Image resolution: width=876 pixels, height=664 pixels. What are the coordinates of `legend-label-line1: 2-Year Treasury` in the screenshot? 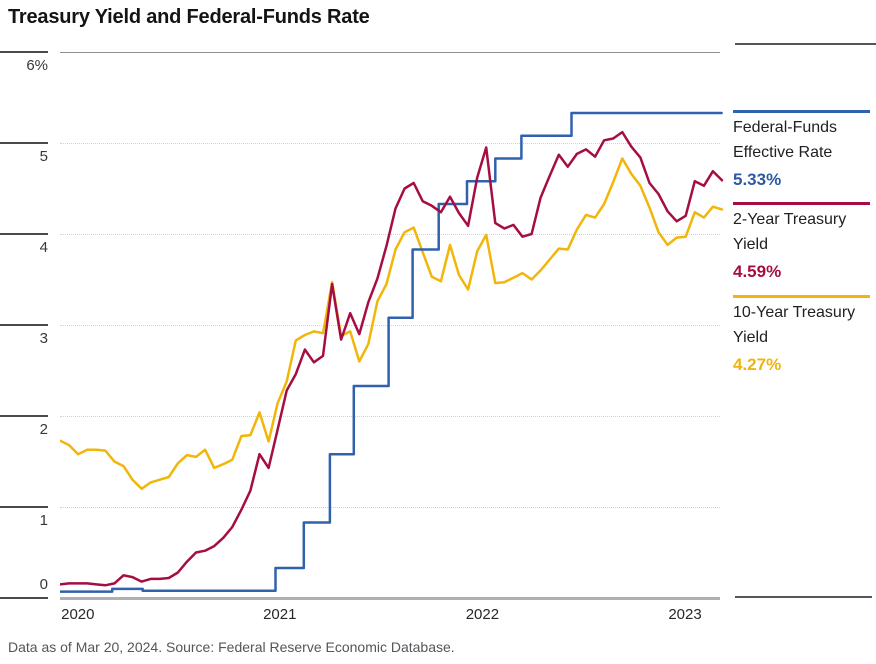 It's located at (790, 219).